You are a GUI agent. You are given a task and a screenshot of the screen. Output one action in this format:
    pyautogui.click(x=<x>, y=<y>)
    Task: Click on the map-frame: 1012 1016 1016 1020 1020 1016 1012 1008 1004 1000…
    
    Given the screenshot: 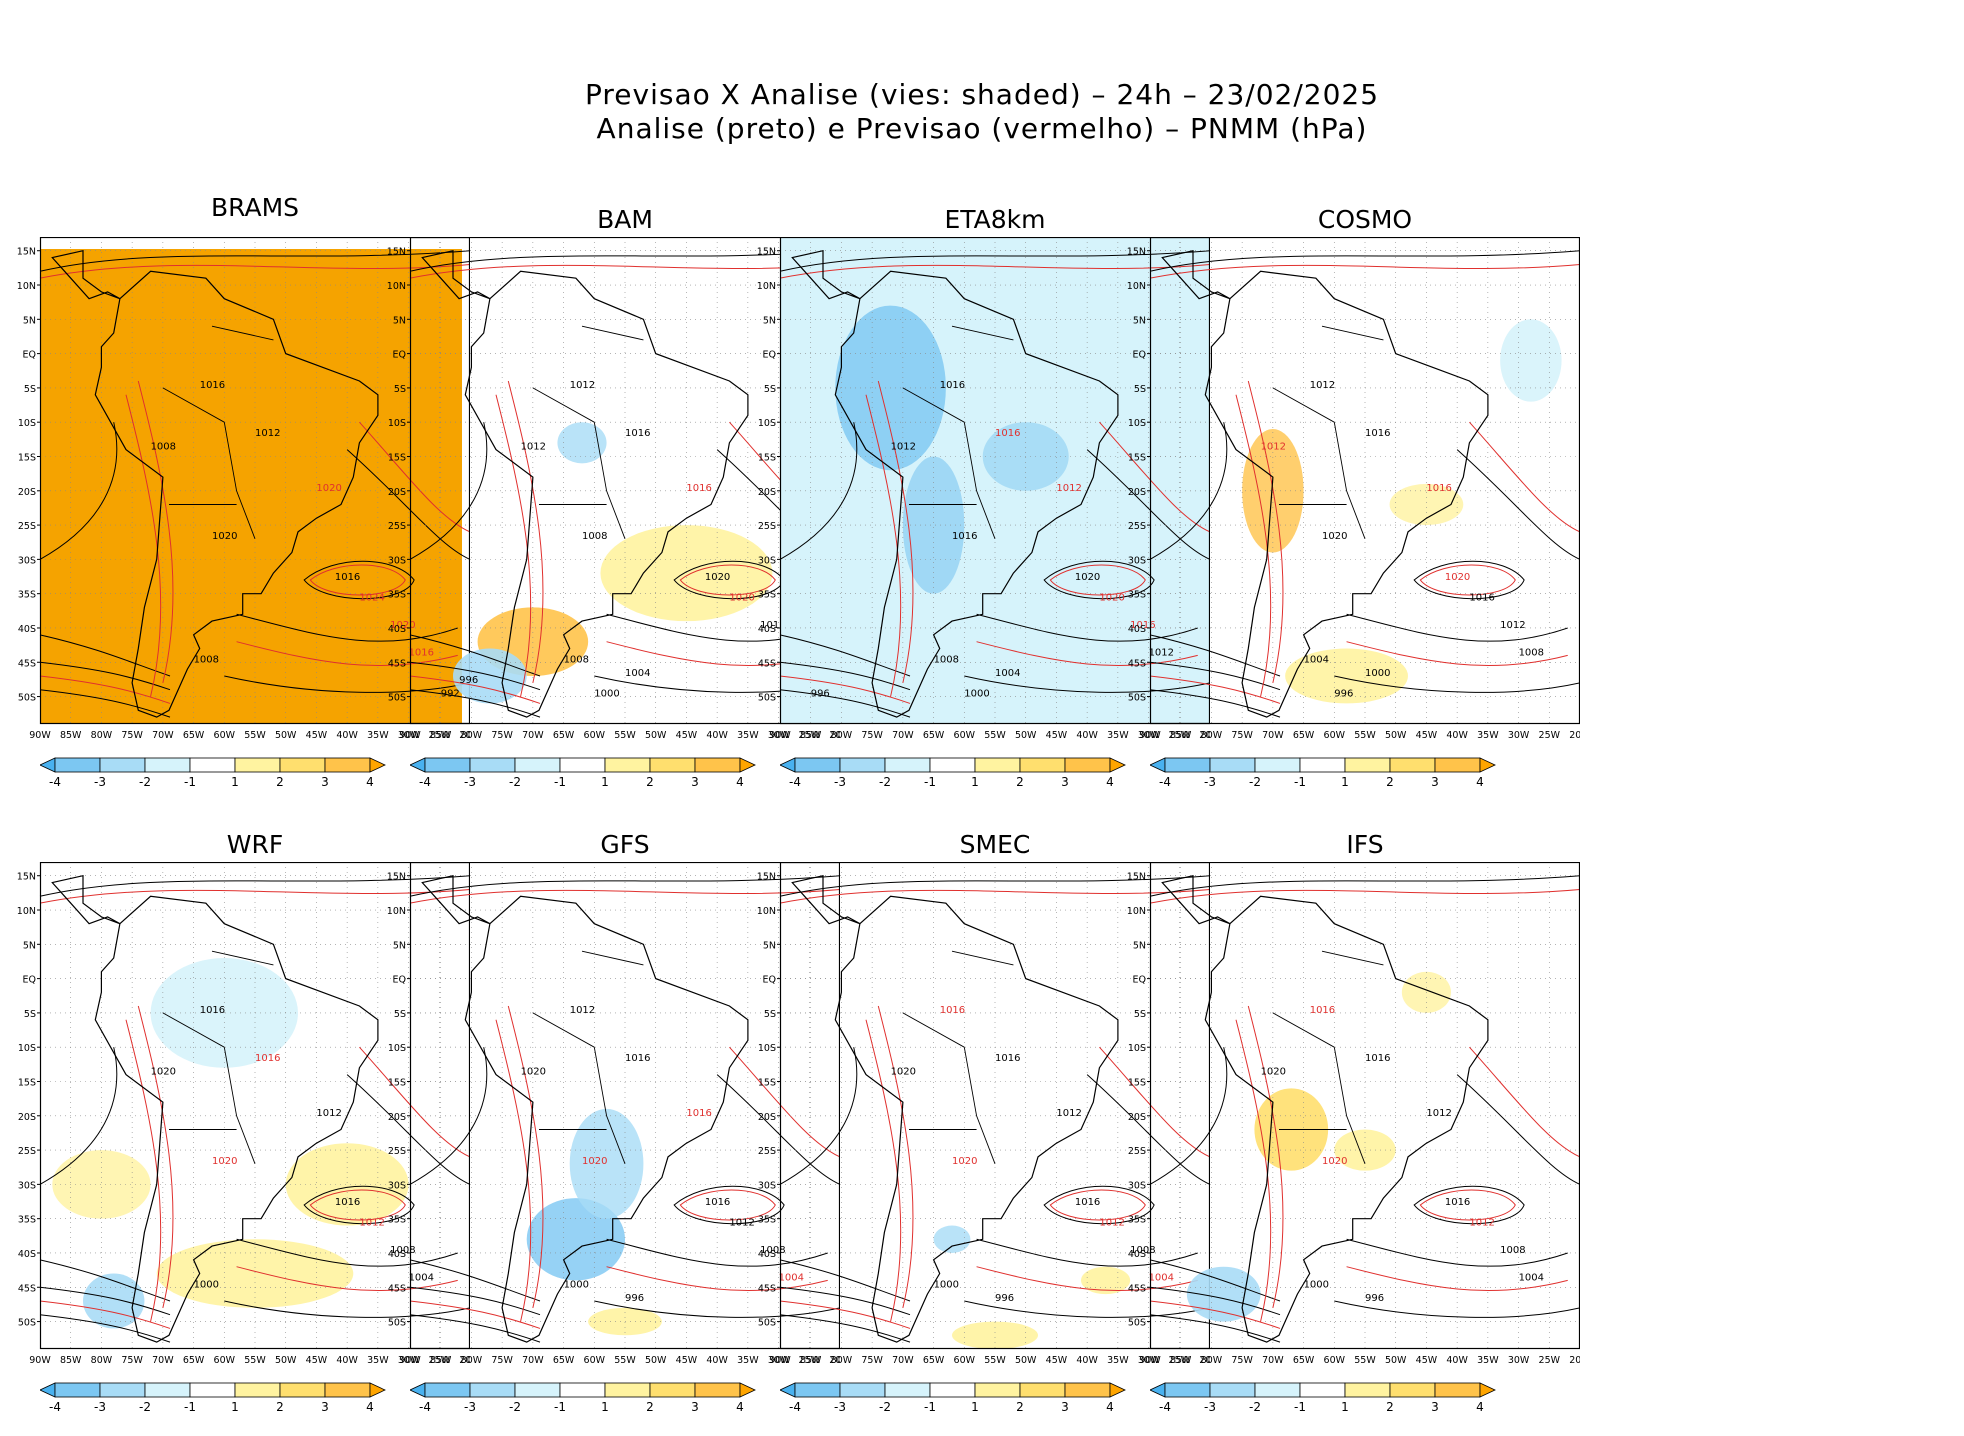 What is the action you would take?
    pyautogui.click(x=613, y=1114)
    